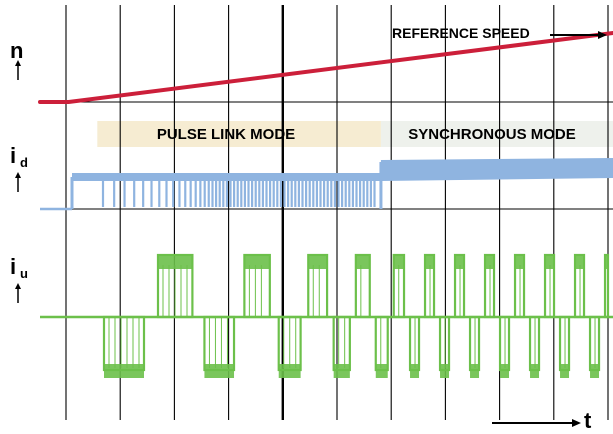 Image resolution: width=613 pixels, height=434 pixels. Describe the element at coordinates (19, 167) in the screenshot. I see `channel-id-label: i d` at that location.